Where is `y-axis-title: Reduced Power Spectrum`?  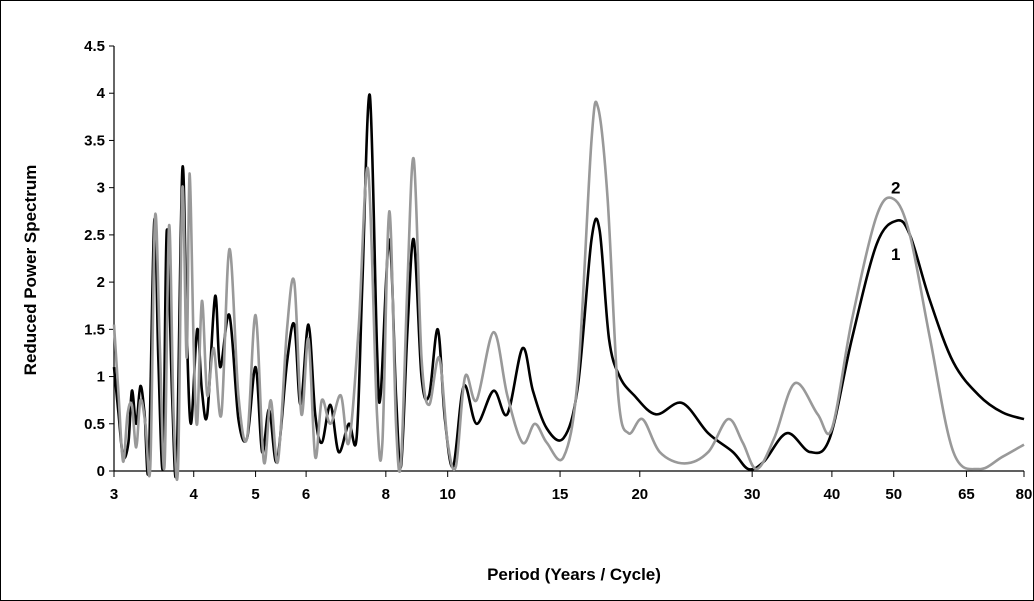 y-axis-title: Reduced Power Spectrum is located at coordinates (30, 270).